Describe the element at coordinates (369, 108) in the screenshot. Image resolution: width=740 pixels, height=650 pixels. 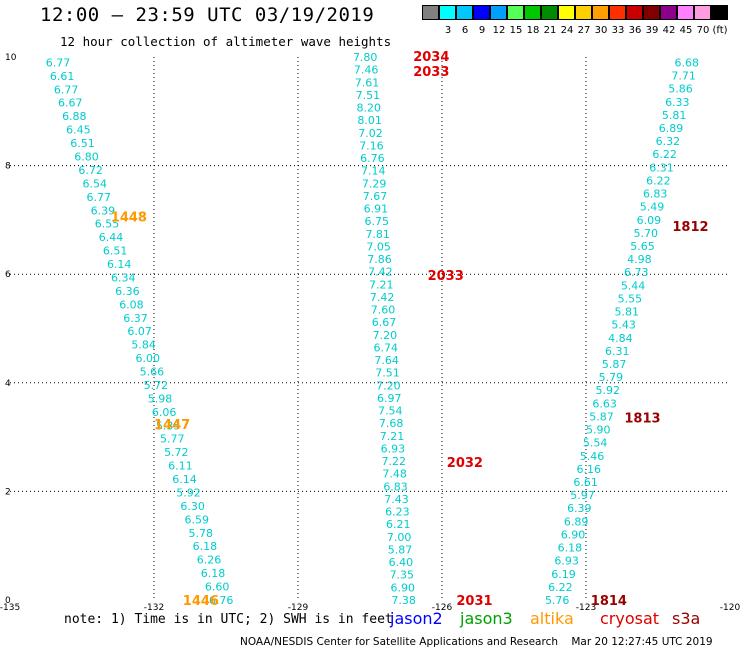
I see `wave-height-value: 8.20` at that location.